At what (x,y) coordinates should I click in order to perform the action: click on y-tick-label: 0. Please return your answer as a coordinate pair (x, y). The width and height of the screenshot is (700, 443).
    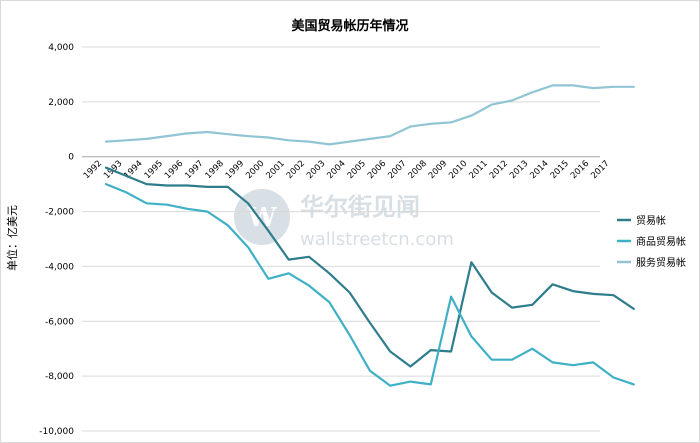
    Looking at the image, I should click on (71, 158).